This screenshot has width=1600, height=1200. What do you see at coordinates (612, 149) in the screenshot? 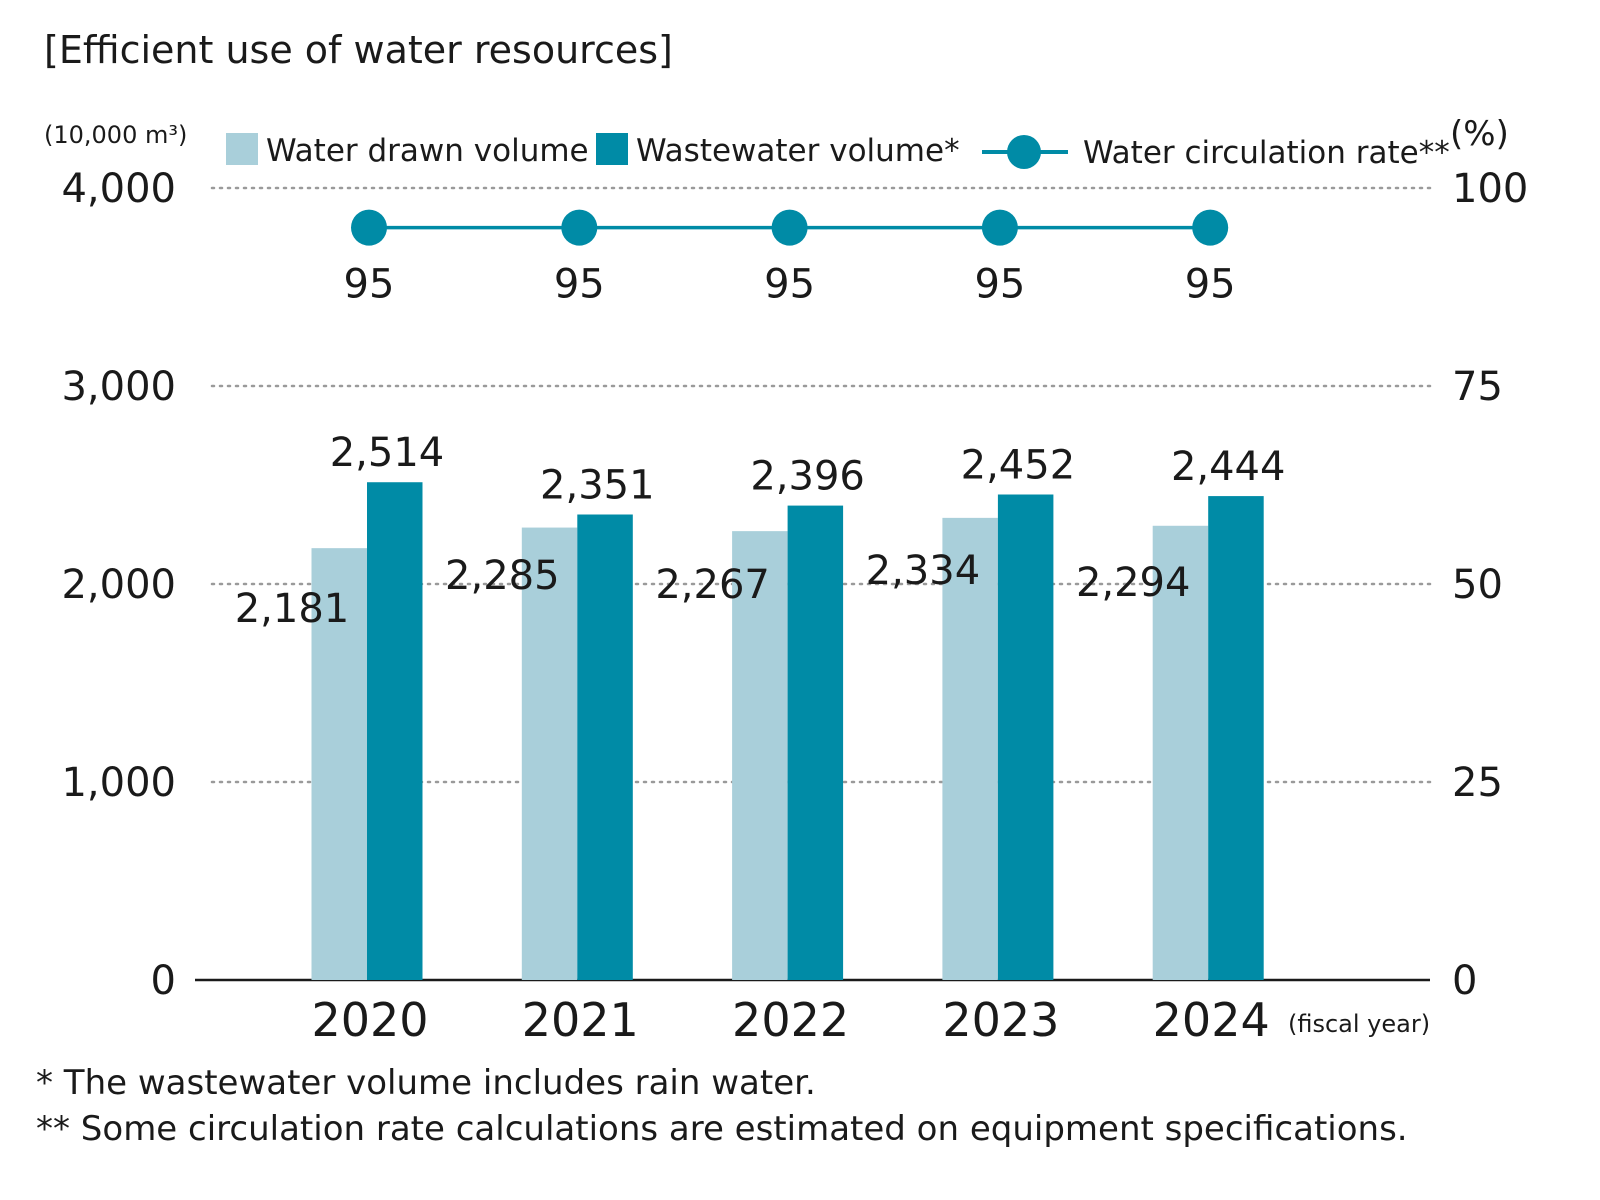
I see `legend-swatch-wastewater` at bounding box center [612, 149].